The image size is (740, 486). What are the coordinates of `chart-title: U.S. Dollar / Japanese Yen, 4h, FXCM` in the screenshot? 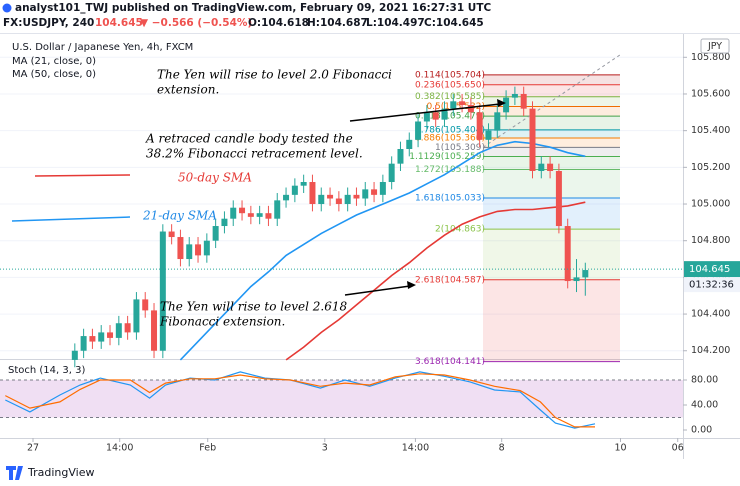 It's located at (102, 47).